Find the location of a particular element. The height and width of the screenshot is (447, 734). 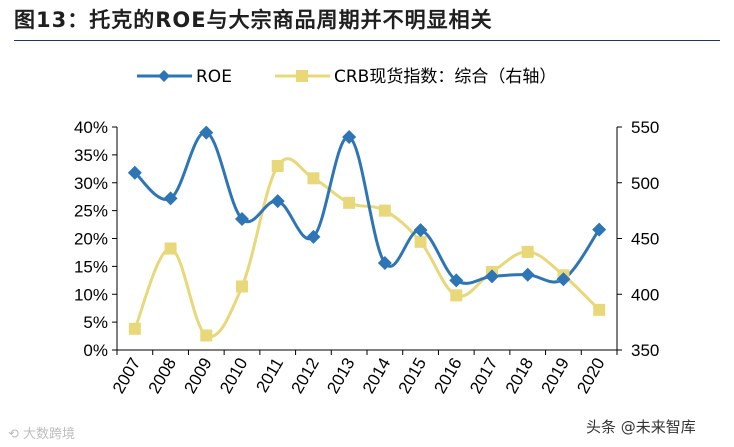

x-tick-label: 2018 is located at coordinates (519, 376).